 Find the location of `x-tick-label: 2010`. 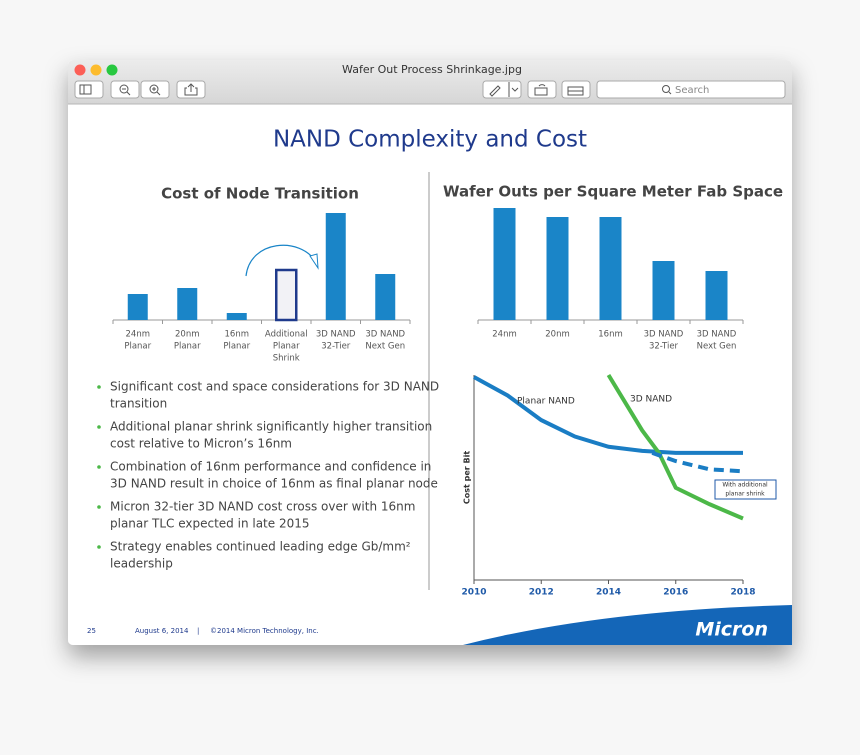

x-tick-label: 2010 is located at coordinates (473, 593).